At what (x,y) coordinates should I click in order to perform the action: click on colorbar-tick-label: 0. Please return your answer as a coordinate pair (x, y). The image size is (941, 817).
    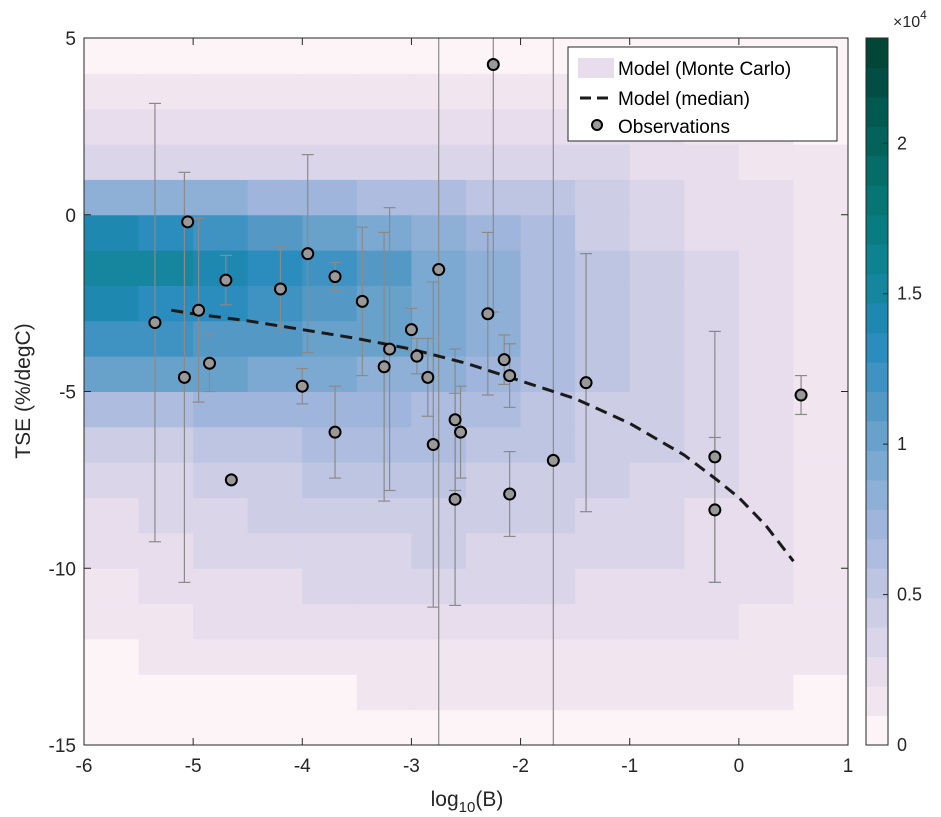
    Looking at the image, I should click on (902, 745).